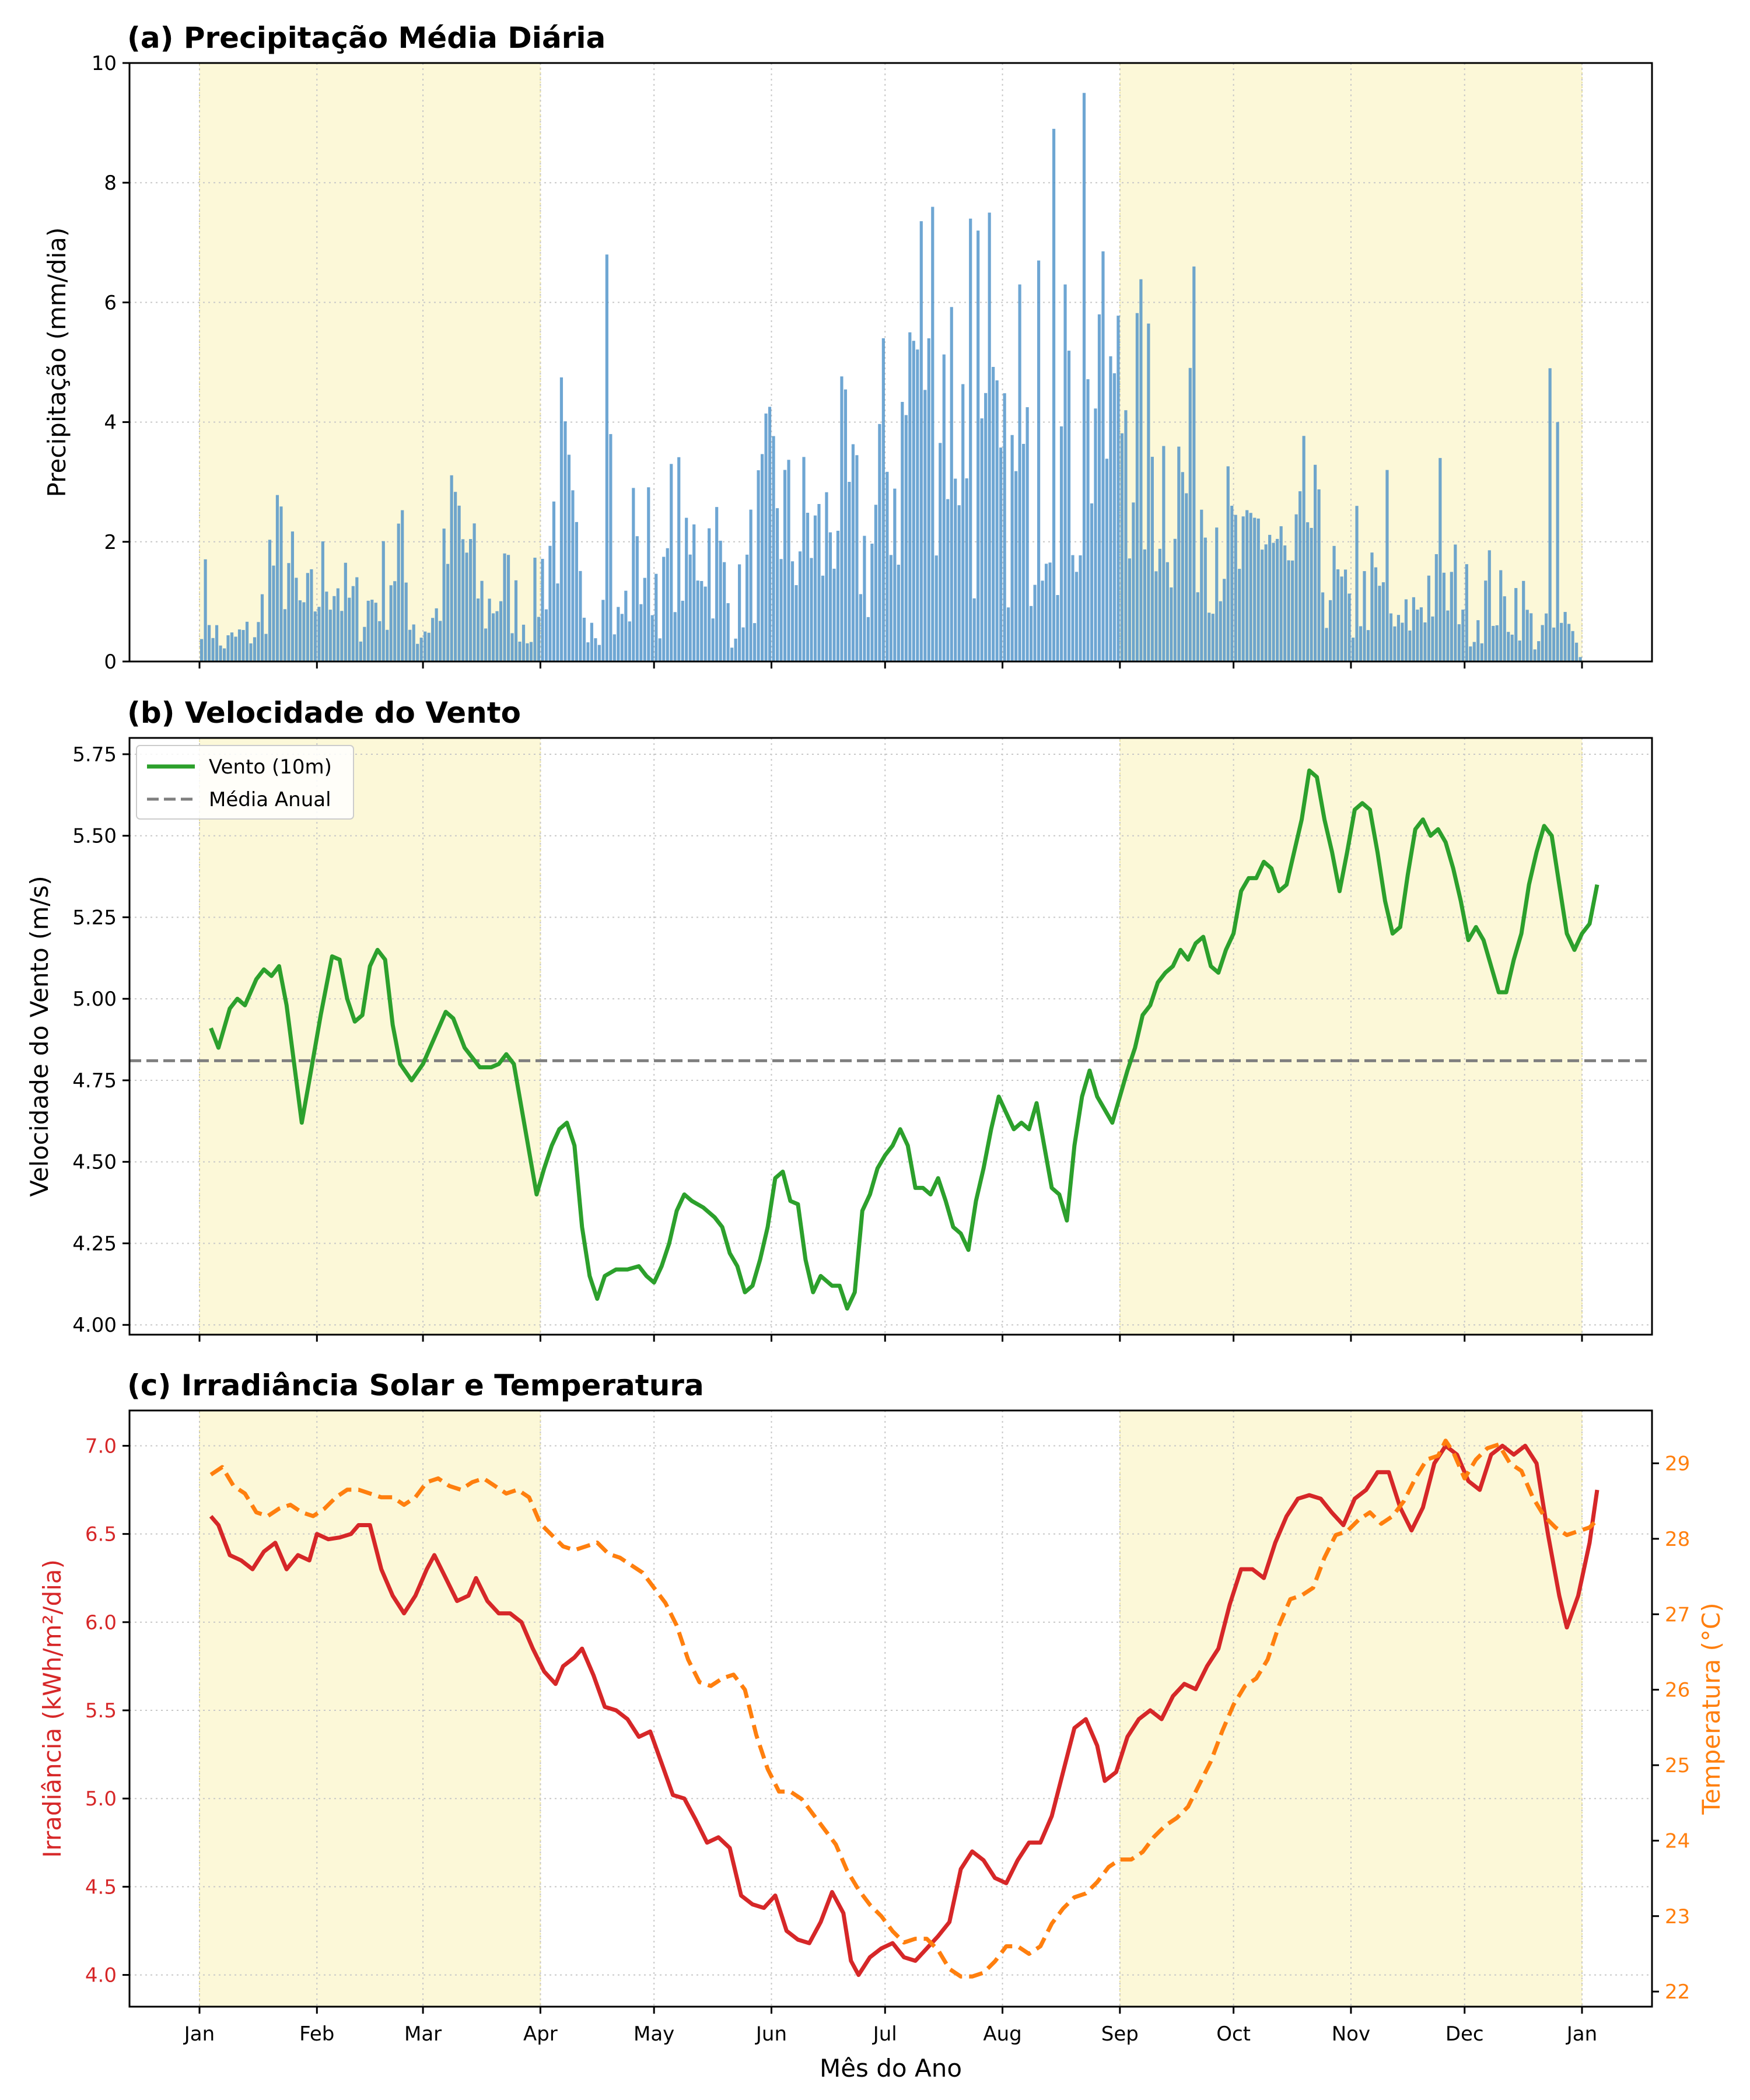 This screenshot has height=2100, width=1750. I want to click on x-tick-label: Apr, so click(540, 2034).